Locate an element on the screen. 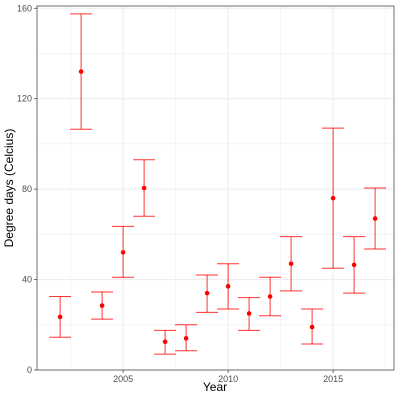 This screenshot has width=400, height=400. y-axis-title: Degree days (Celcius) is located at coordinates (9, 188).